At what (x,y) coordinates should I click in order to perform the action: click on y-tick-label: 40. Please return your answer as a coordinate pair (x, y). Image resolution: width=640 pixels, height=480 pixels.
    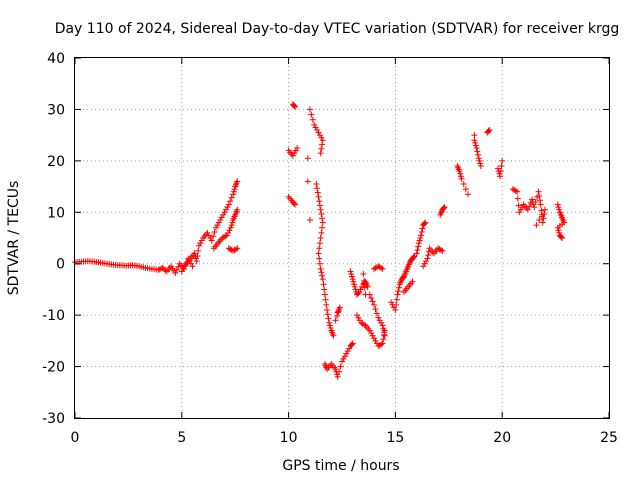
    Looking at the image, I should click on (56, 59).